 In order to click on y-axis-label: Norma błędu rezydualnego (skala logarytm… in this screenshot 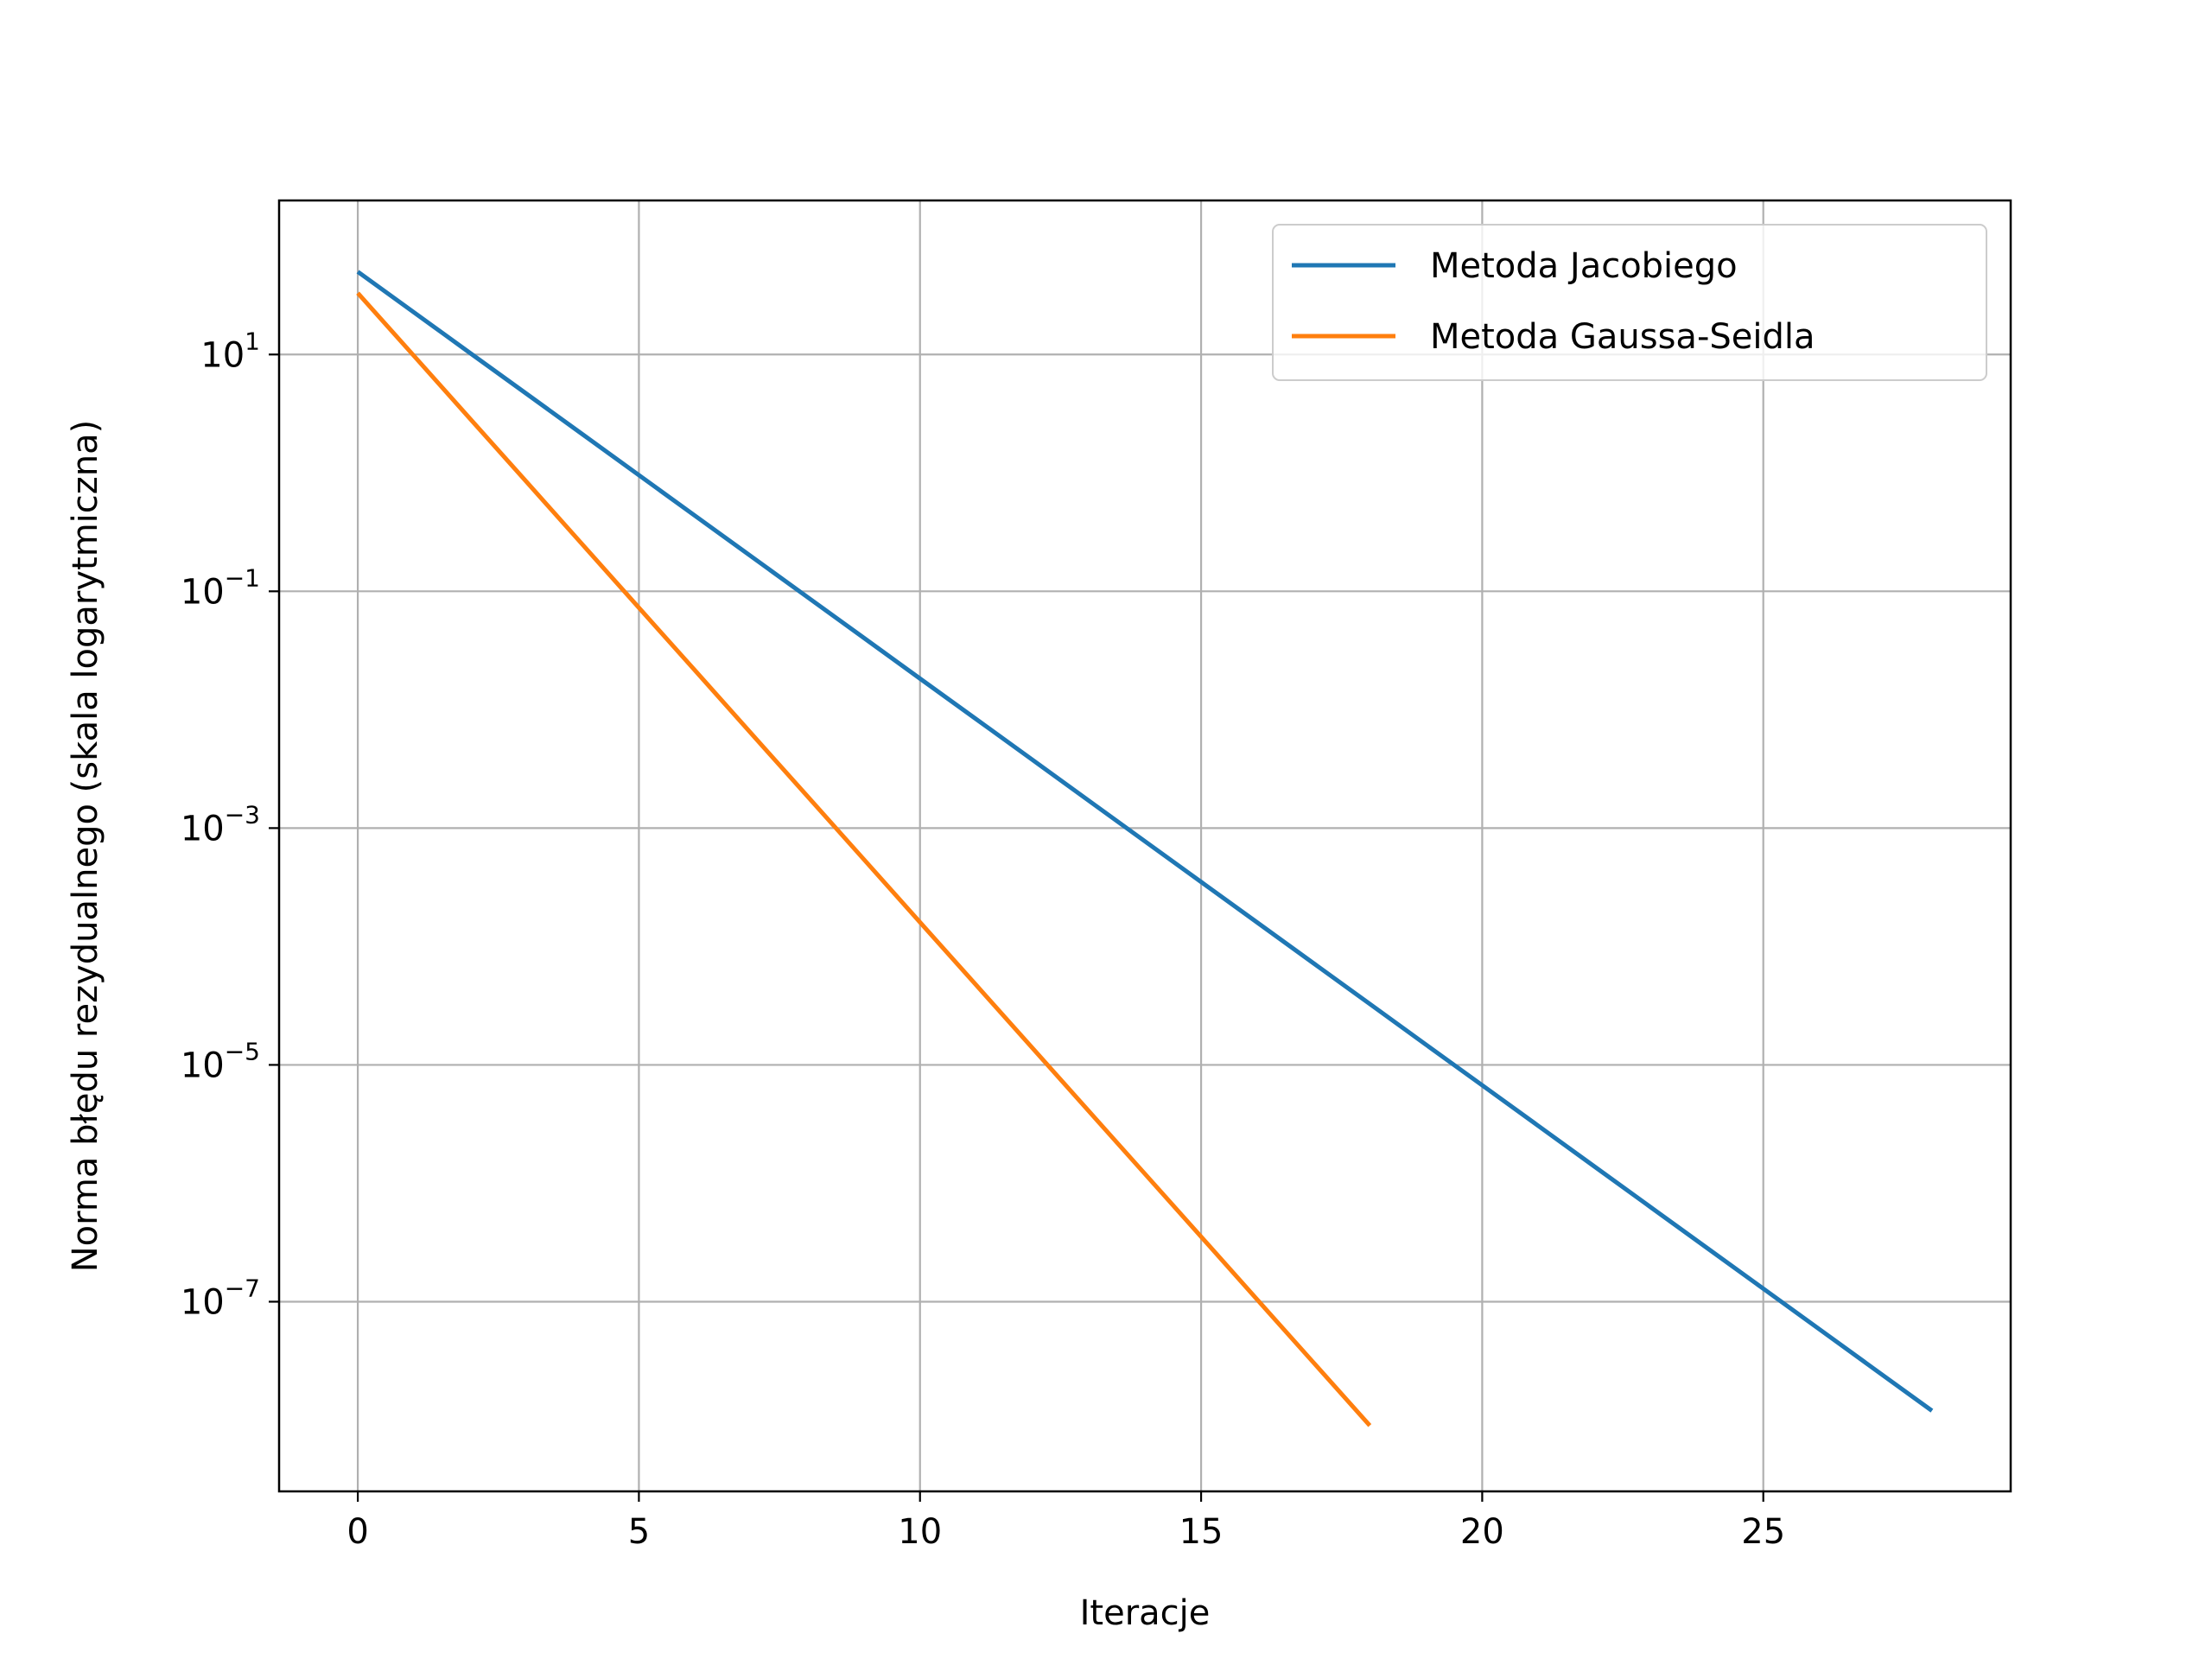, I will do `click(85, 846)`.